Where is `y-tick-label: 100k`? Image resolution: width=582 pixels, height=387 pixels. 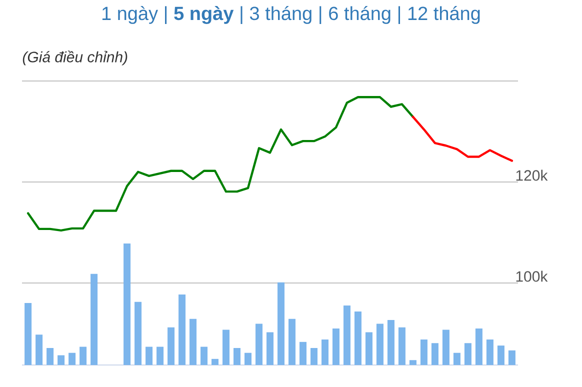 y-tick-label: 100k is located at coordinates (532, 276).